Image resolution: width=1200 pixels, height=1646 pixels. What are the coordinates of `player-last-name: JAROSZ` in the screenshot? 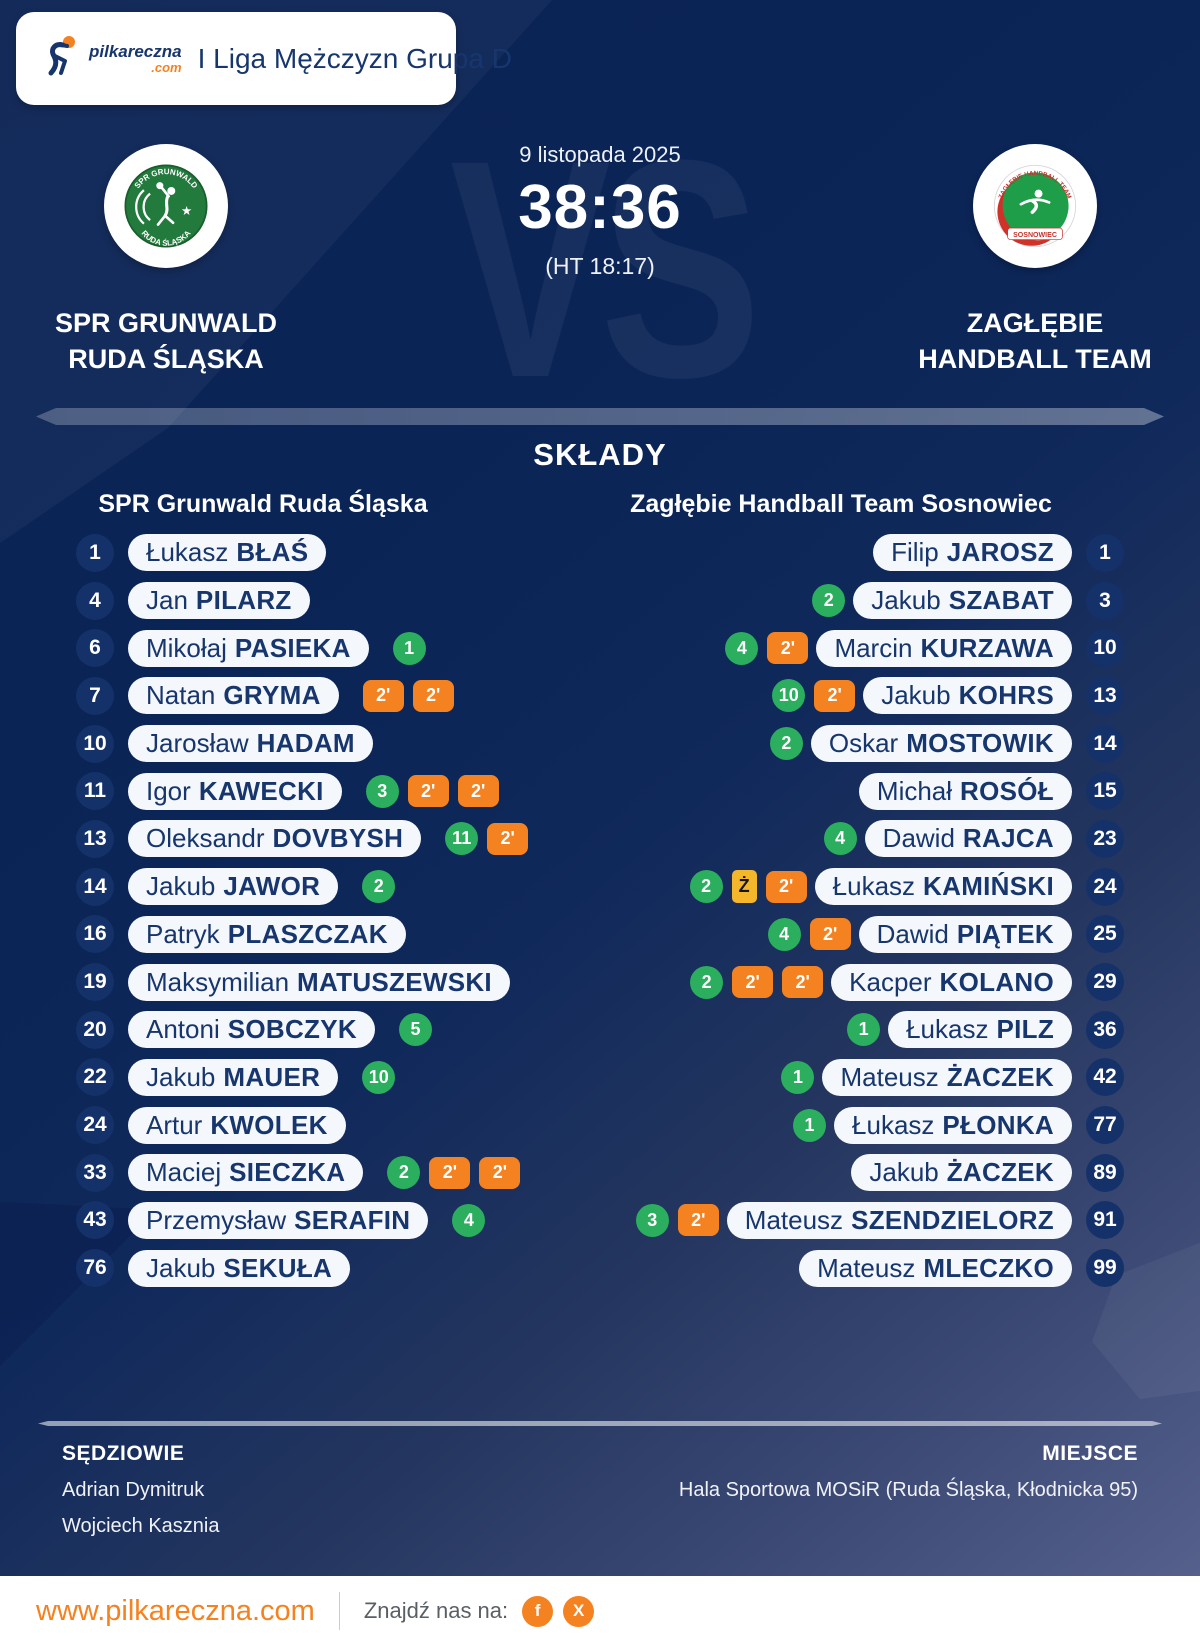 It's located at (1000, 552).